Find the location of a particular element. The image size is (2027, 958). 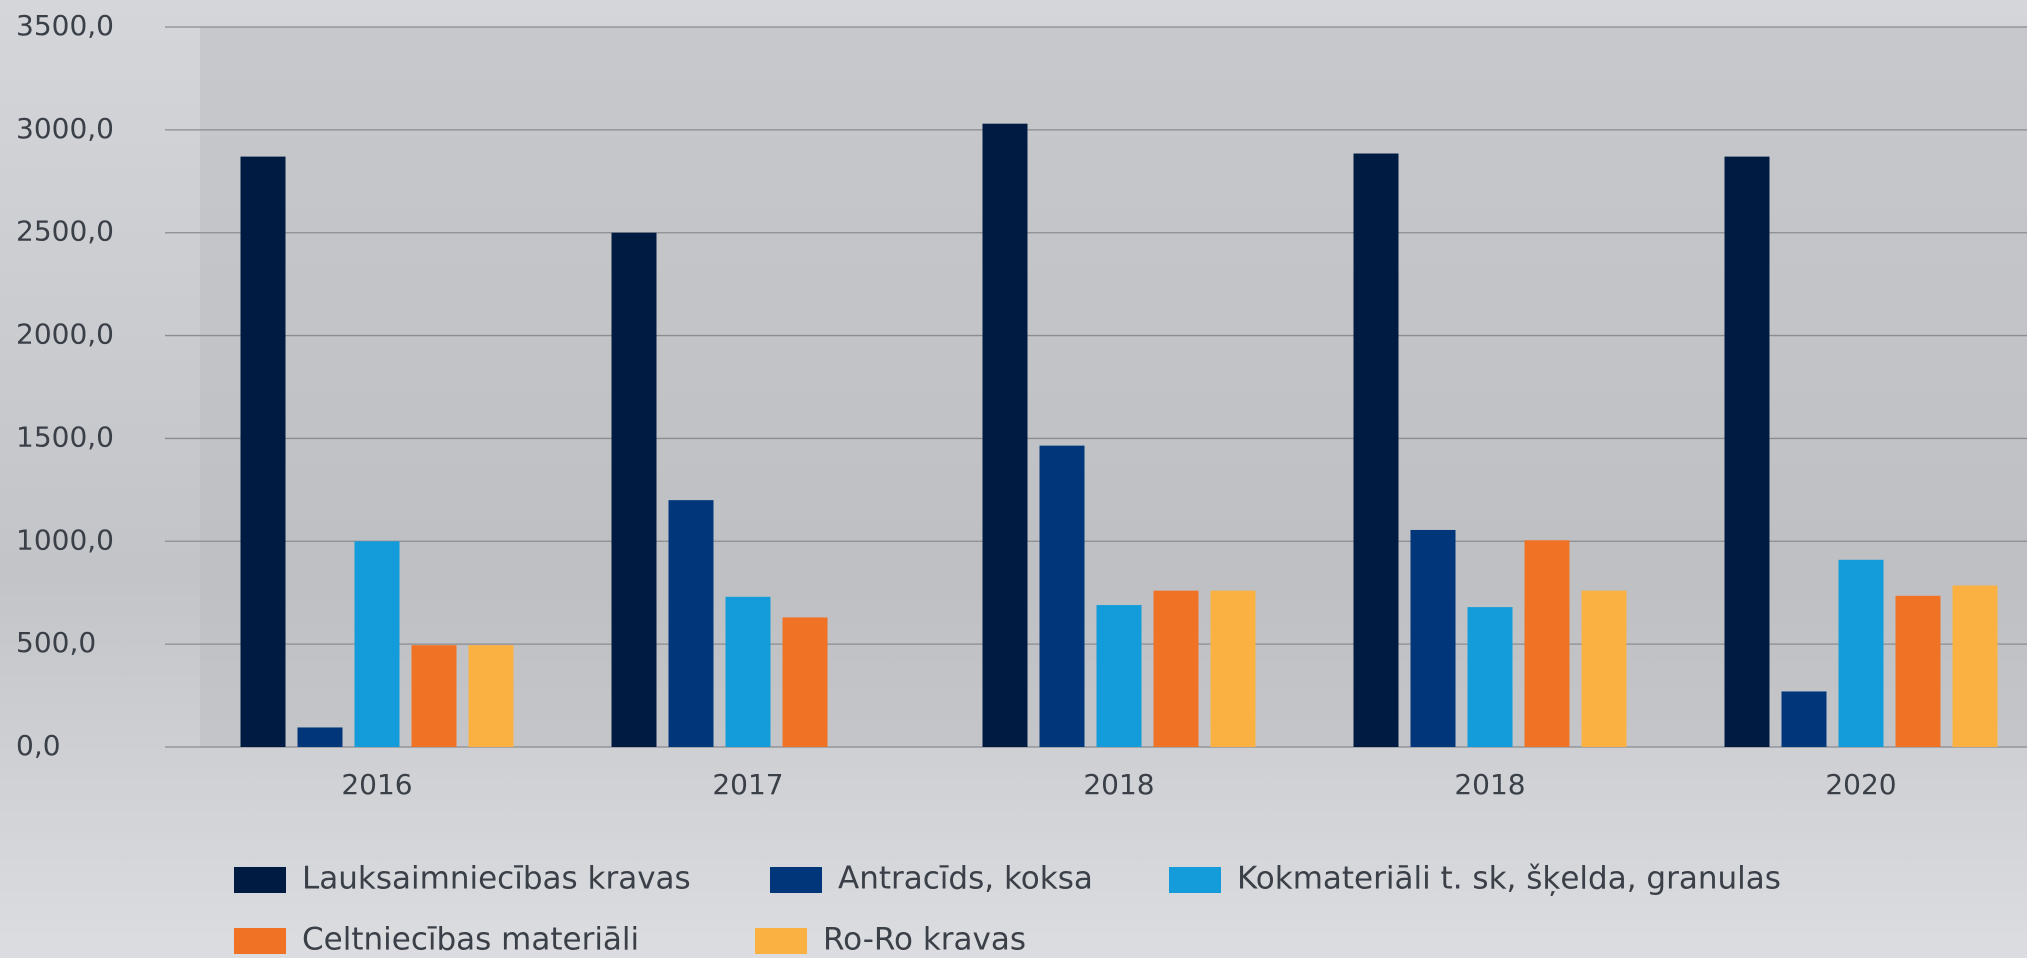

y-tick-label: 1500,0 is located at coordinates (65, 436).